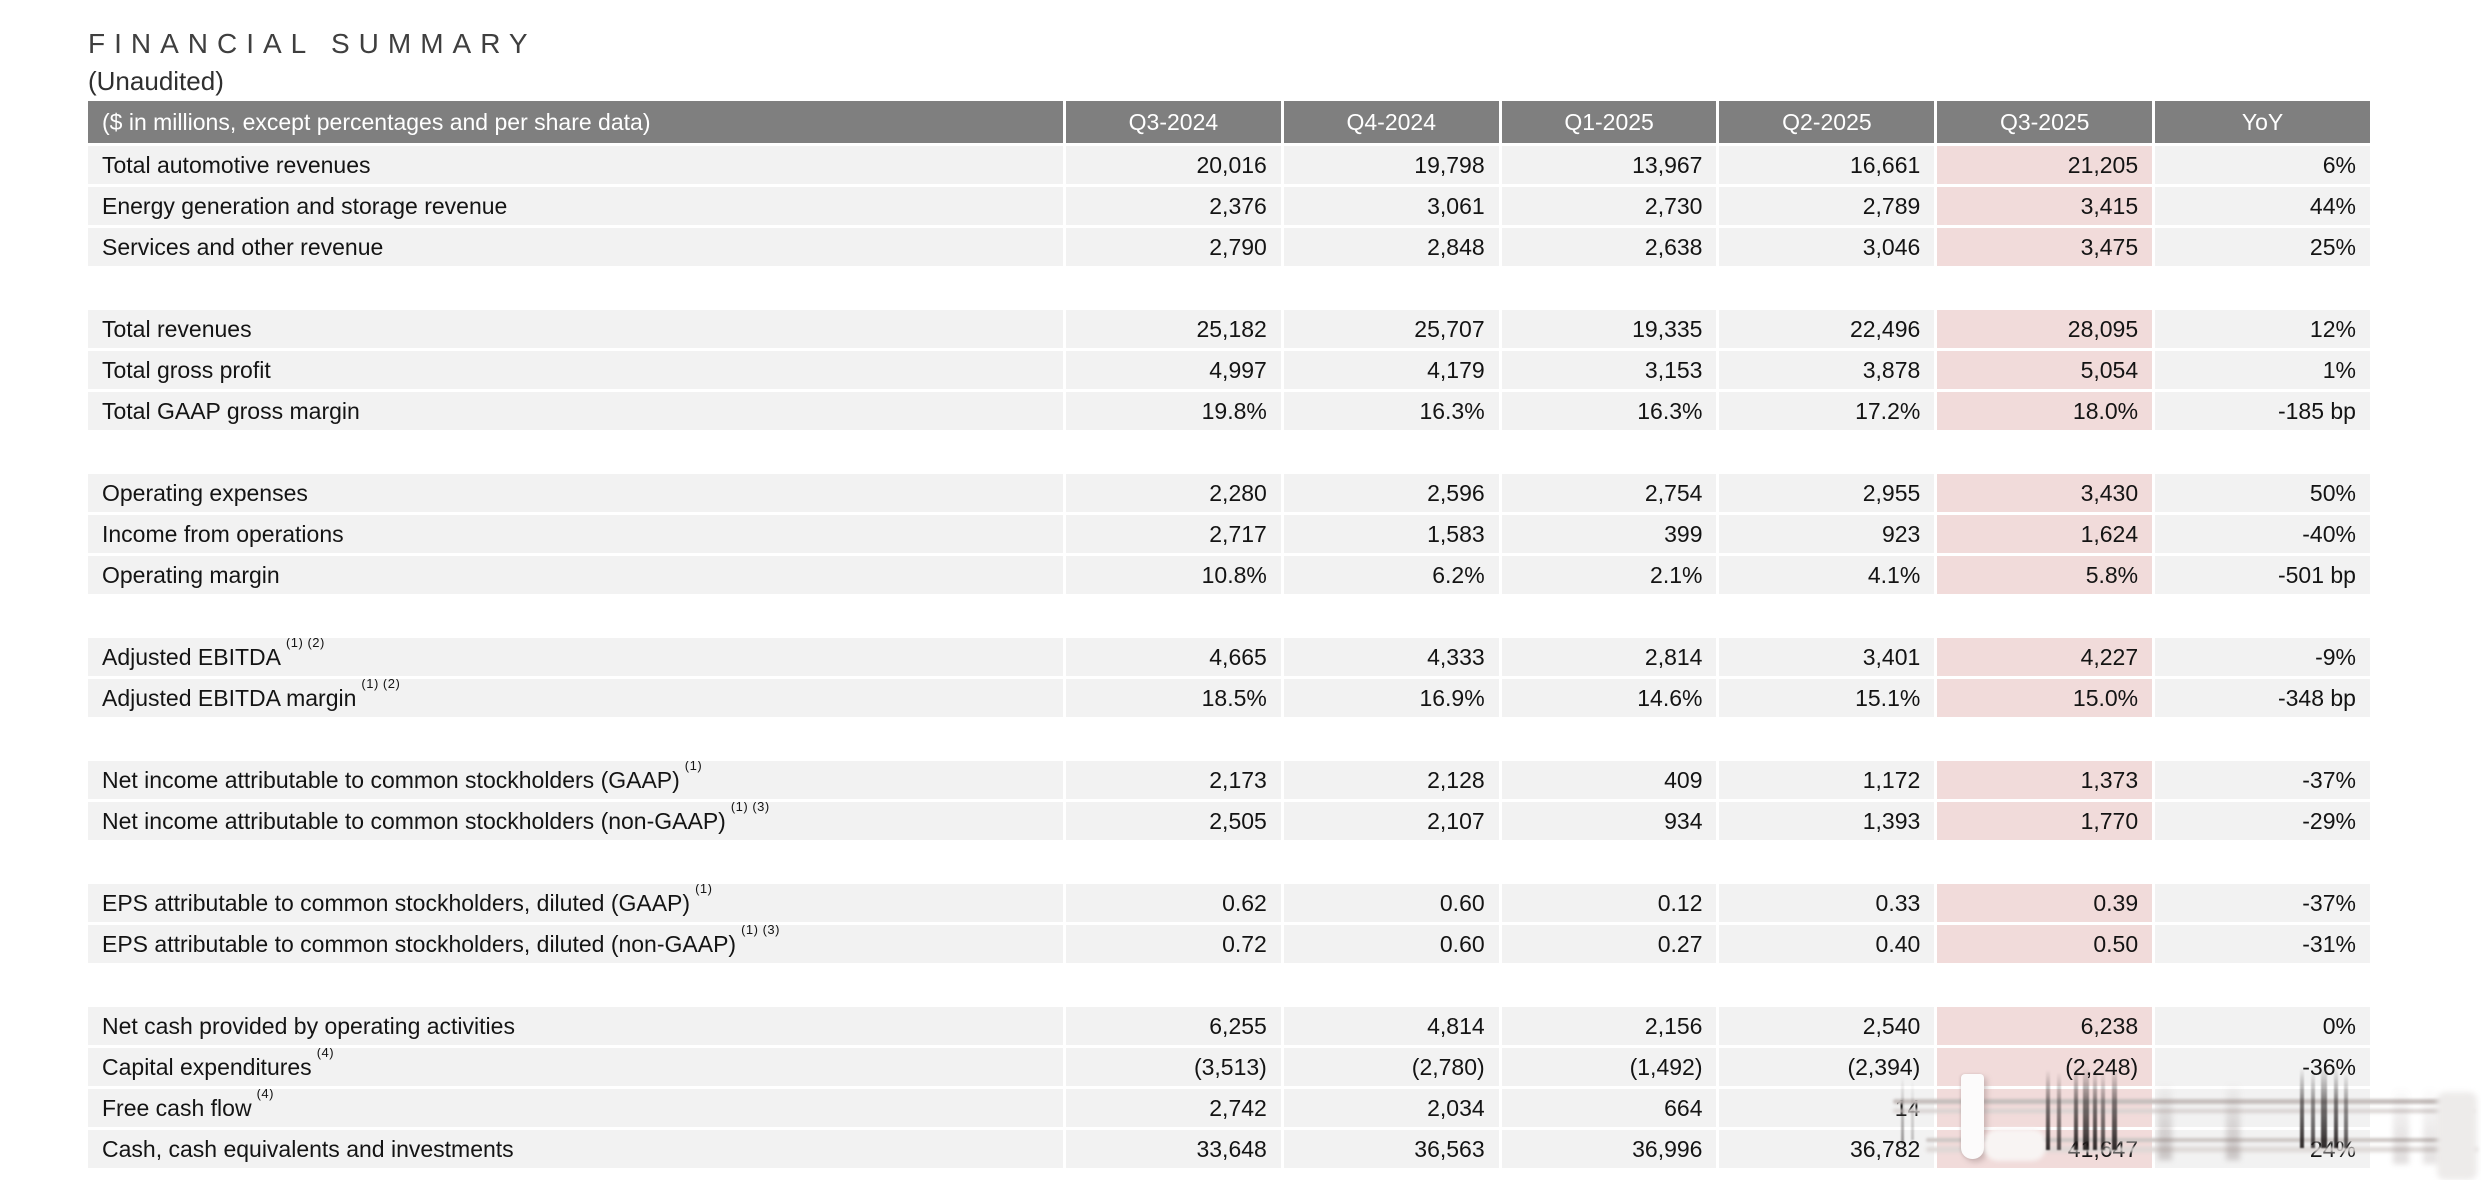 The width and height of the screenshot is (2481, 1180). I want to click on page-subtitle: (Unaudited), so click(156, 81).